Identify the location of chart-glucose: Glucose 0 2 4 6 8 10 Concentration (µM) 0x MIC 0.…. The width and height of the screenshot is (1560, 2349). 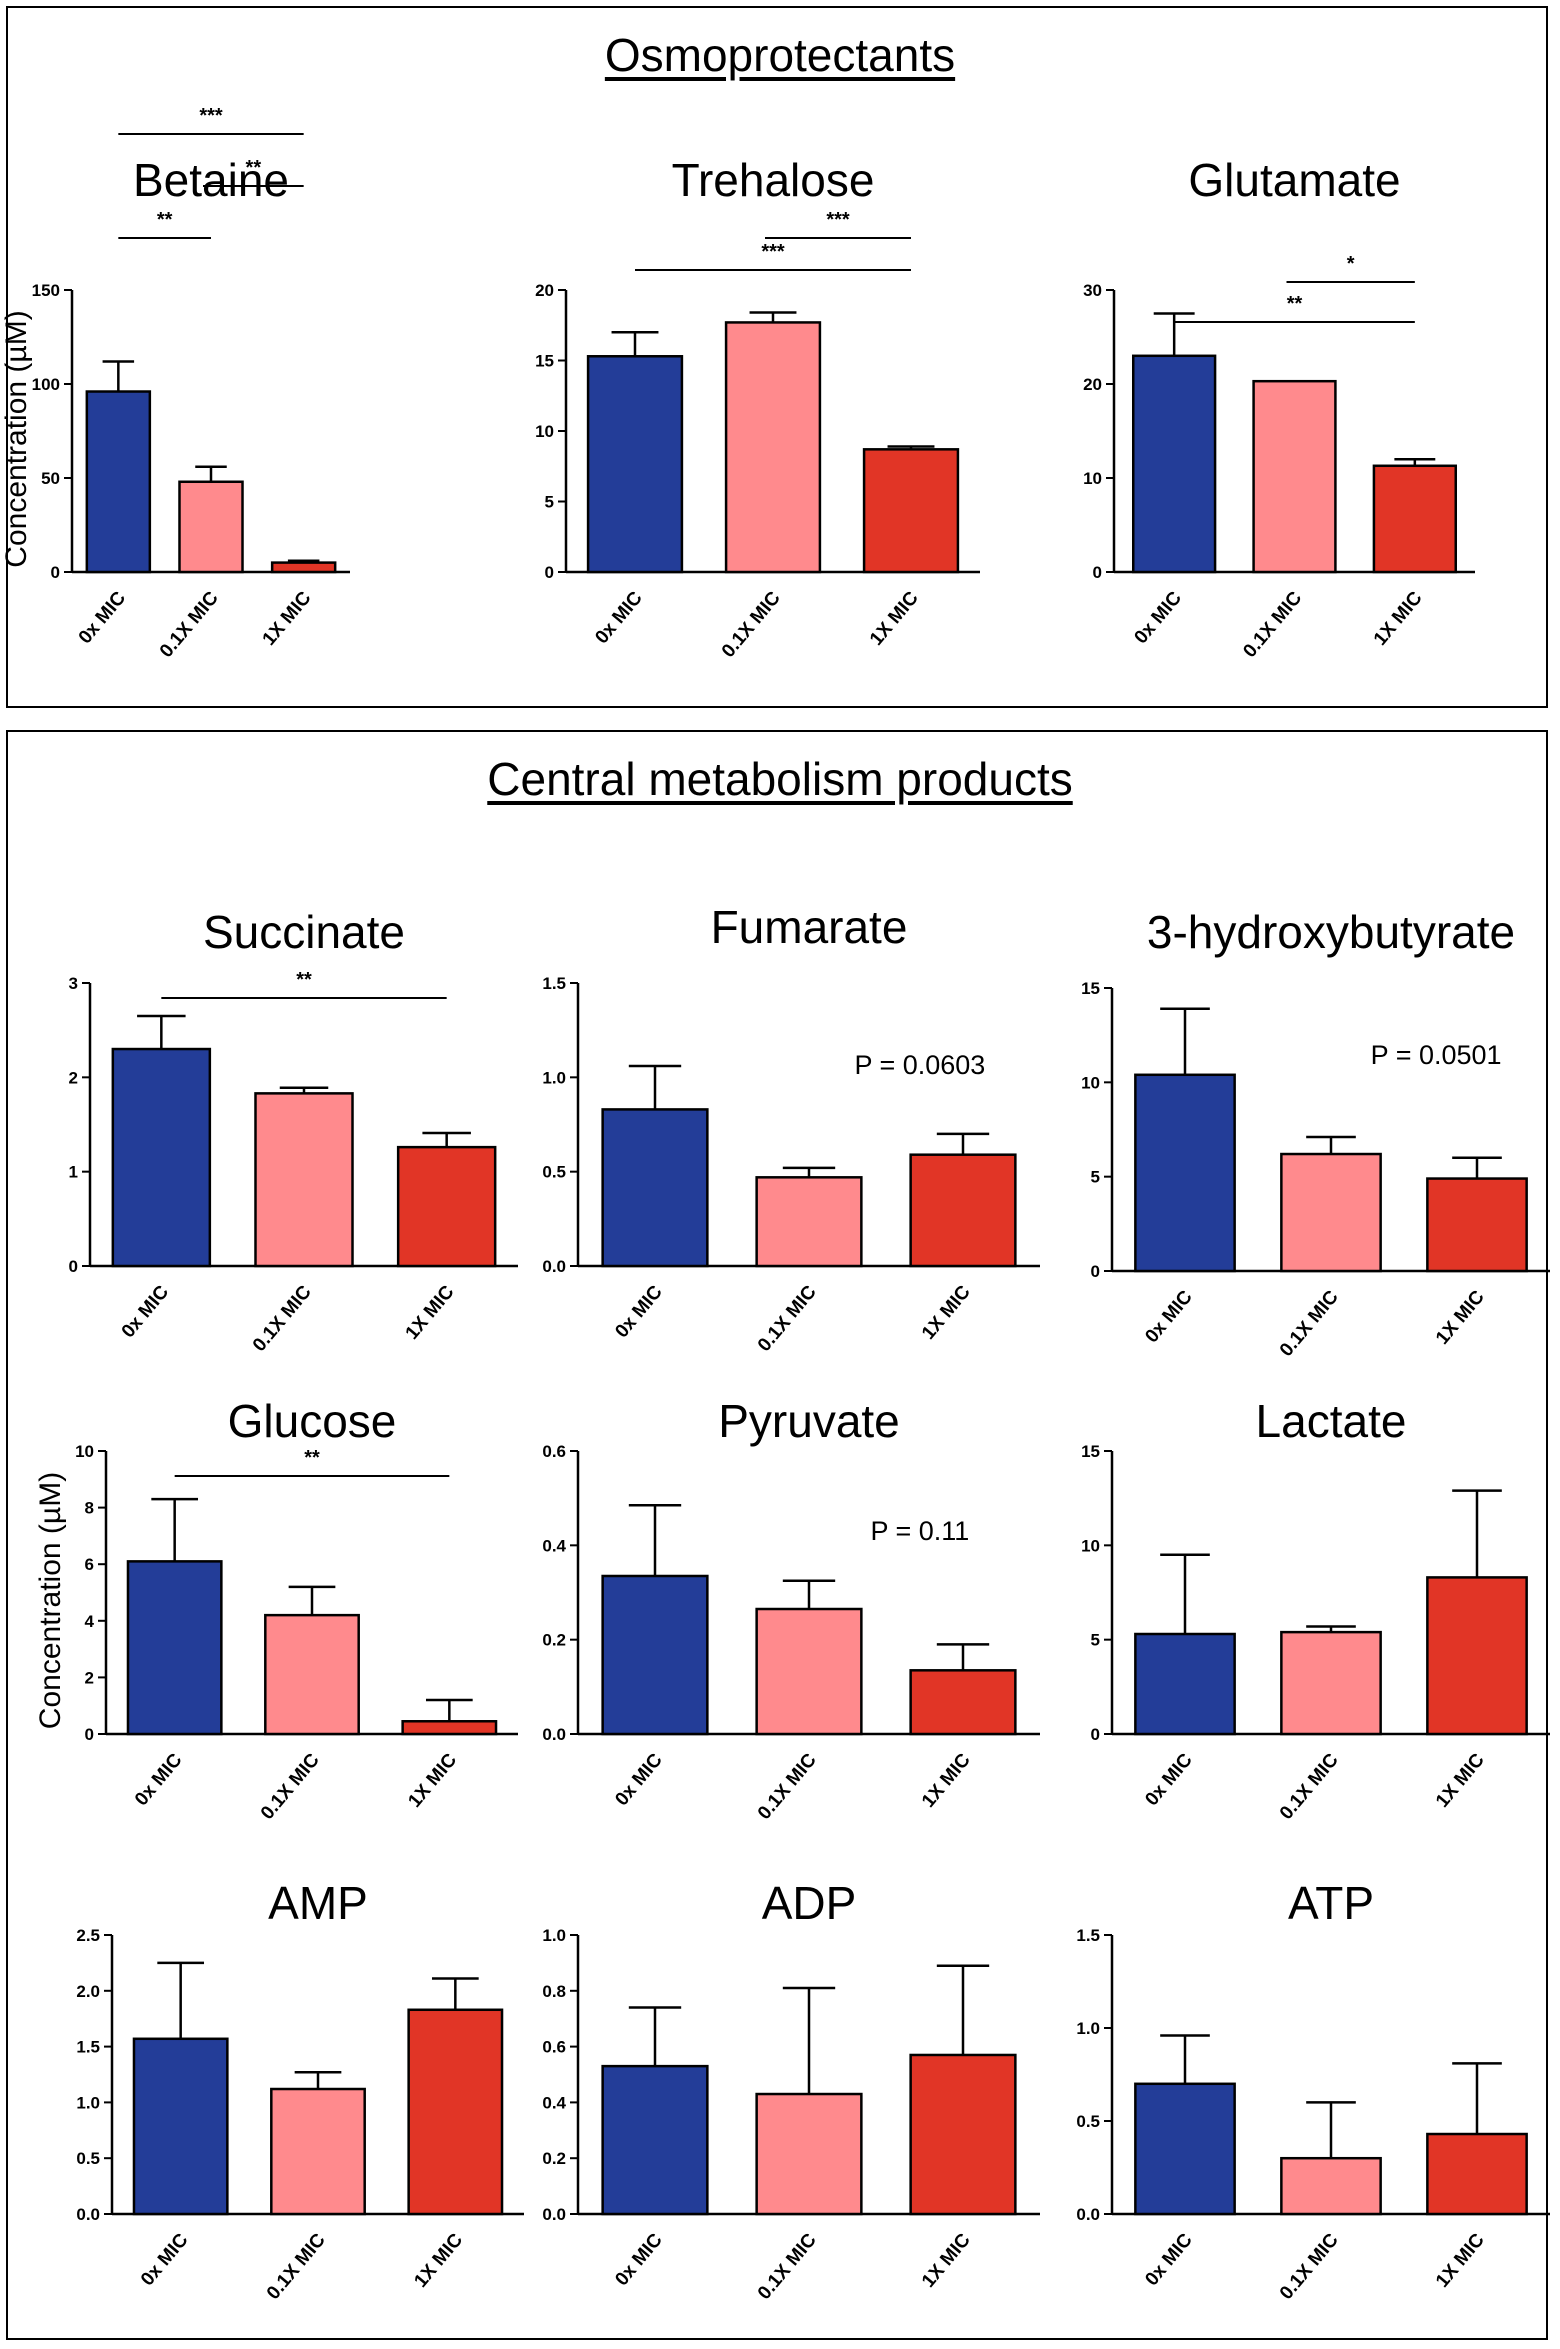
(276, 1609).